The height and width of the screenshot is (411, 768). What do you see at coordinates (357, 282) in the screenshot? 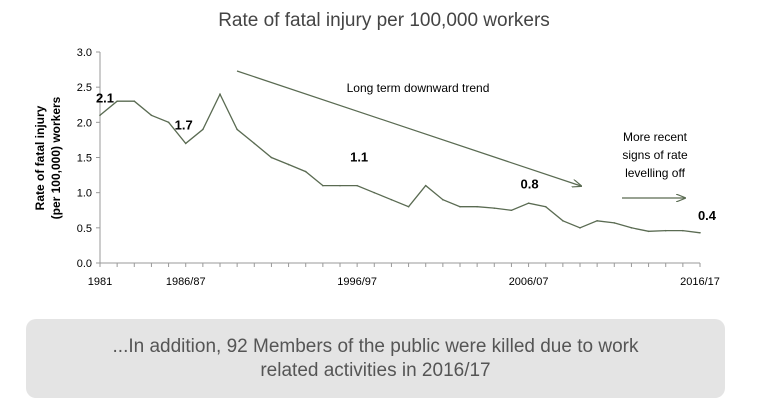
I see `x-tick-label: 1996/97` at bounding box center [357, 282].